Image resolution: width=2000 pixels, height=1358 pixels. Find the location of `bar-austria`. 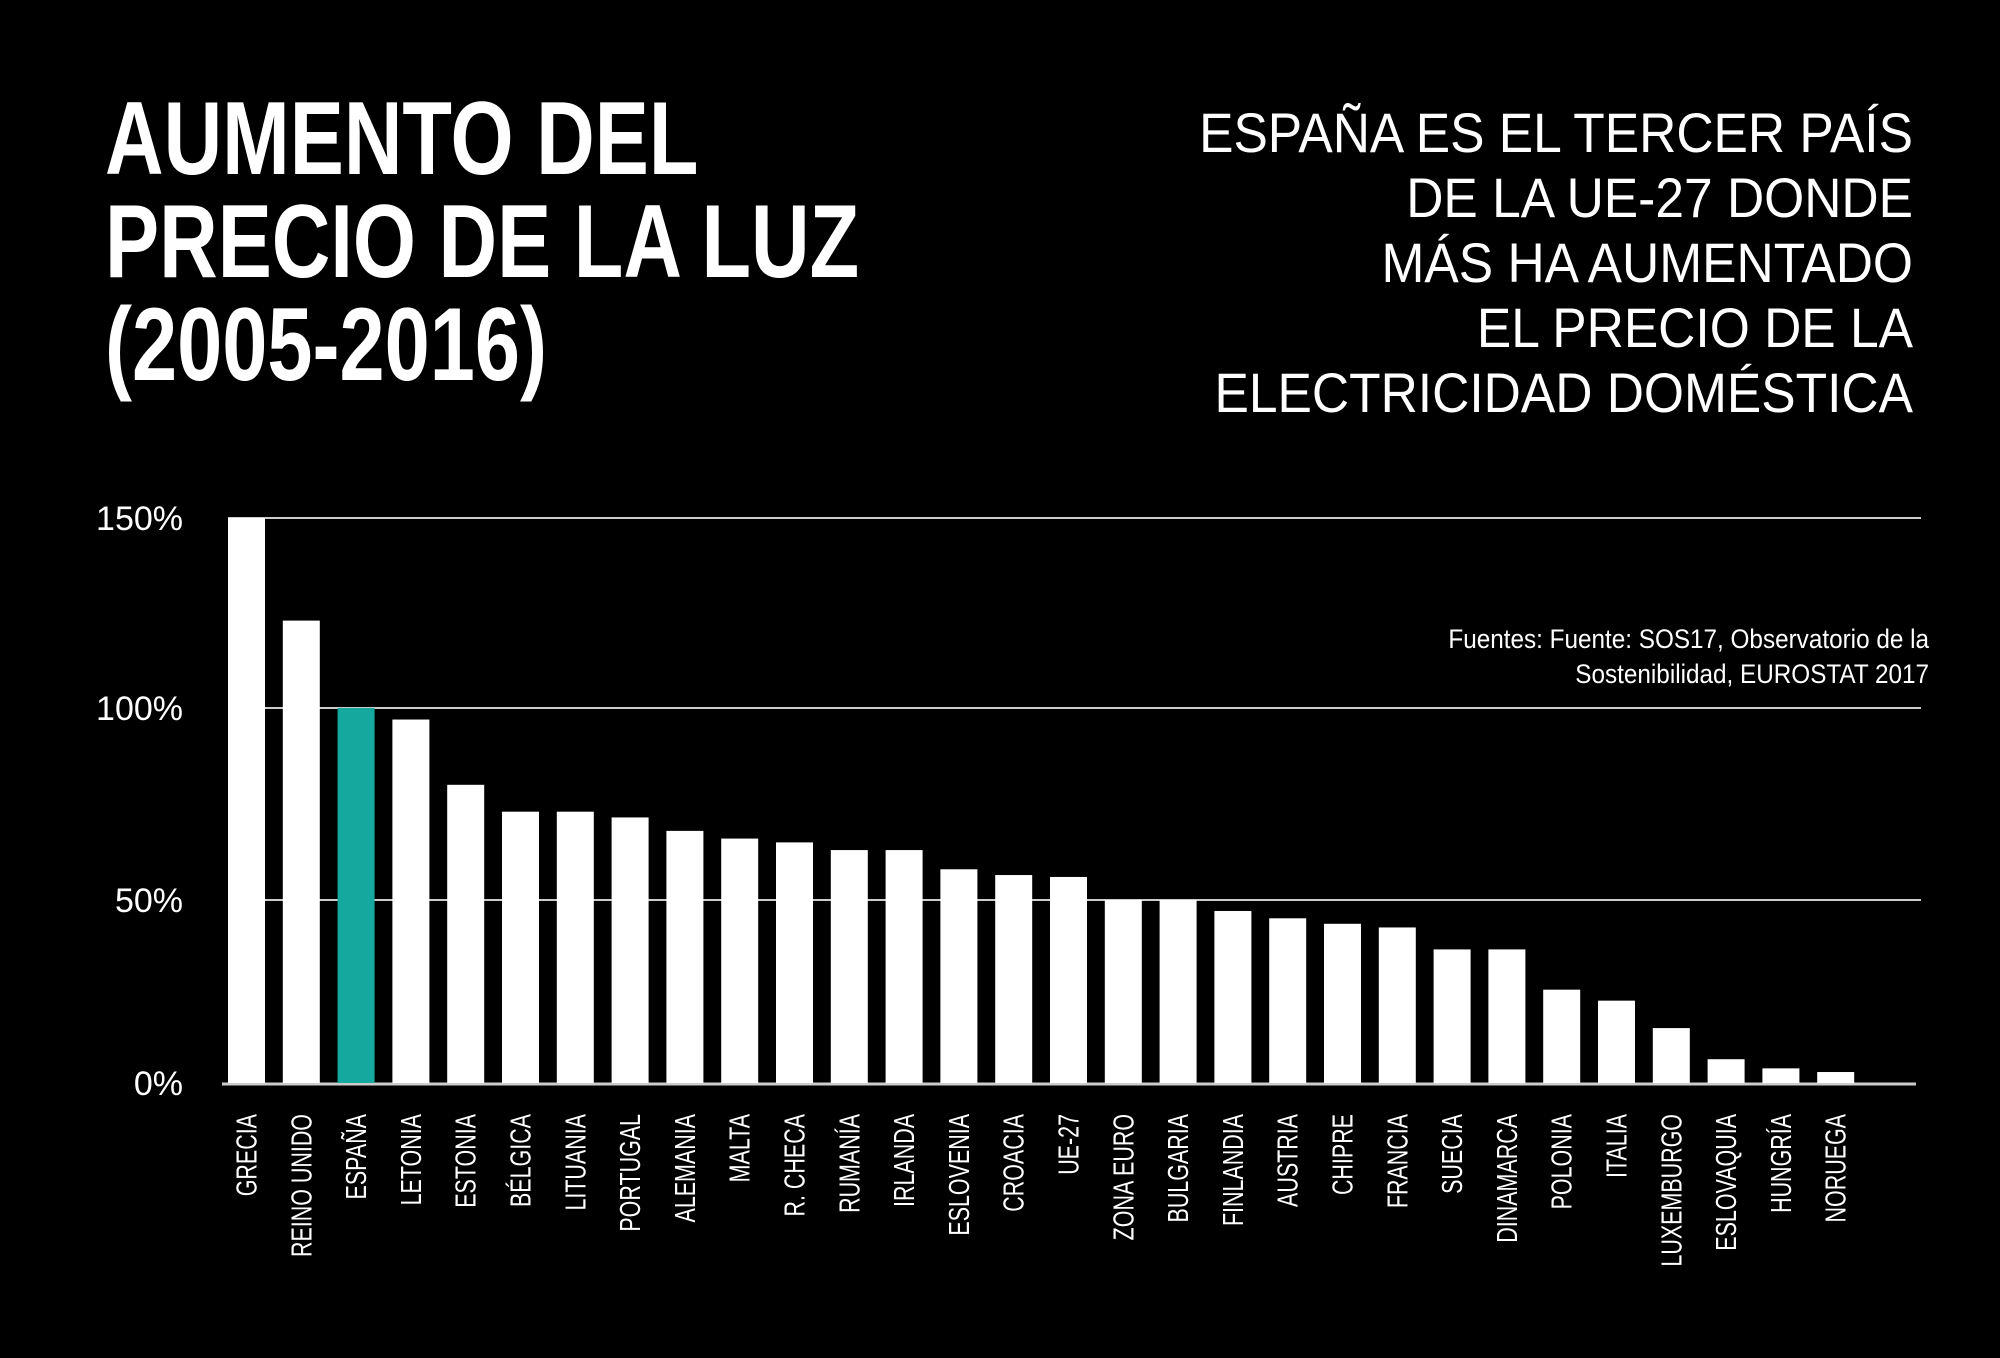

bar-austria is located at coordinates (1288, 1000).